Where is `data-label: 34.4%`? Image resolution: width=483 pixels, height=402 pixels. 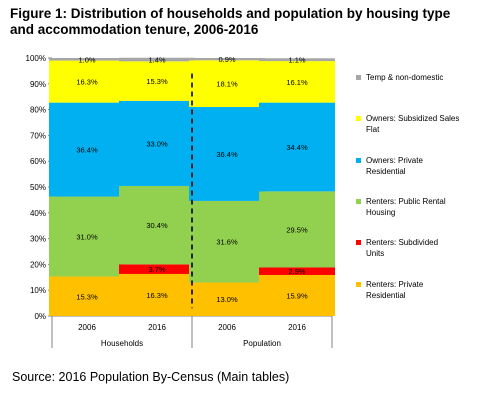
data-label: 34.4% is located at coordinates (297, 147).